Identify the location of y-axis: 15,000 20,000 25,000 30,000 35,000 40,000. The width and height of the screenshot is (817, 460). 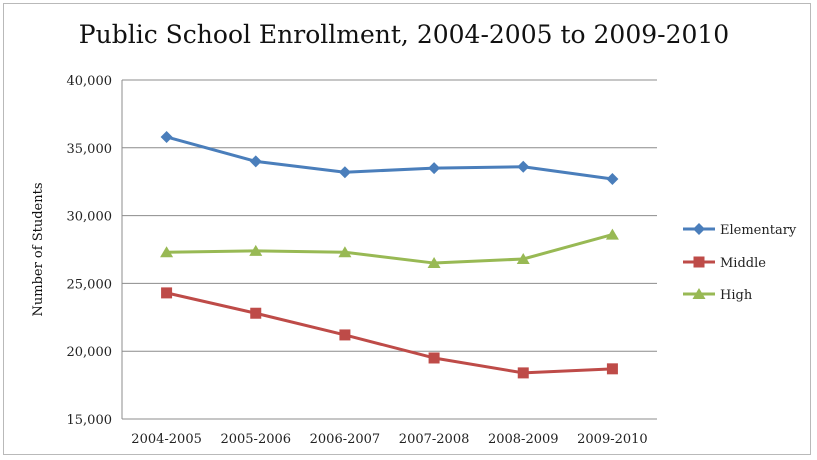
(95, 251).